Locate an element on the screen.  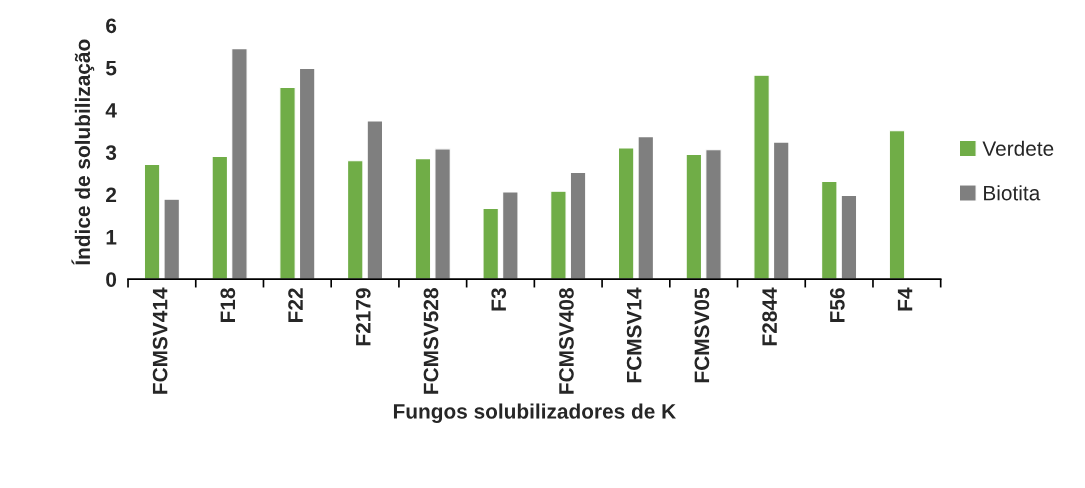
y-tick-label: 1 is located at coordinates (111, 237).